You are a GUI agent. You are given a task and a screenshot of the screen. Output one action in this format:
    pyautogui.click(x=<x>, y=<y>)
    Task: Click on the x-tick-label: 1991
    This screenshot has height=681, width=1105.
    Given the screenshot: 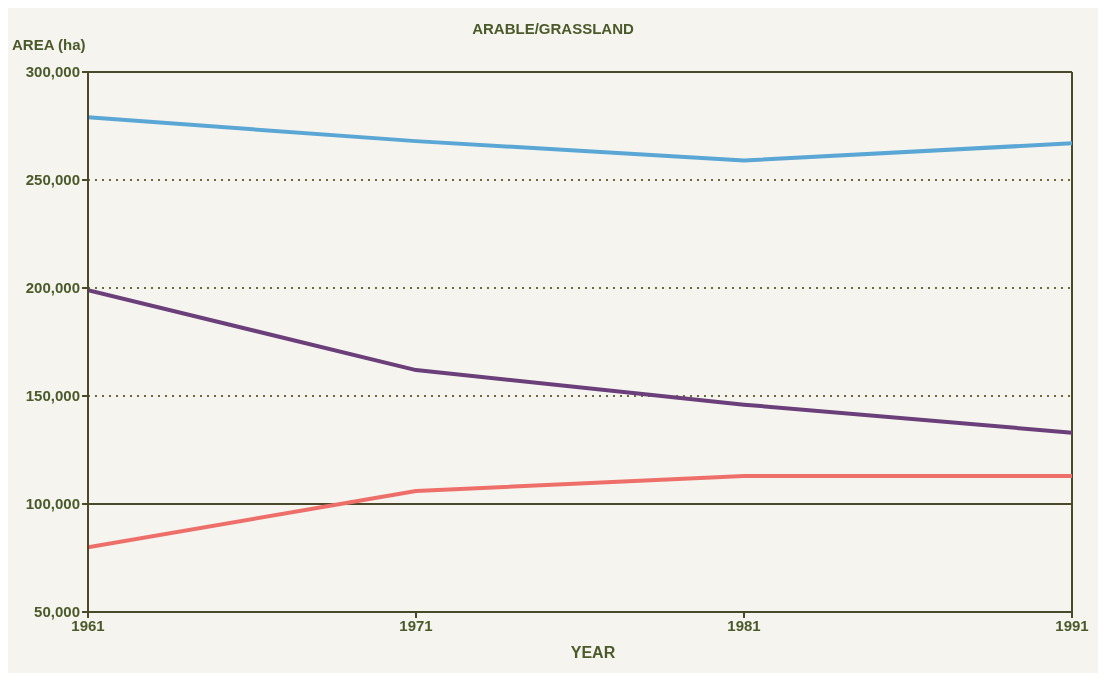 What is the action you would take?
    pyautogui.click(x=1072, y=625)
    